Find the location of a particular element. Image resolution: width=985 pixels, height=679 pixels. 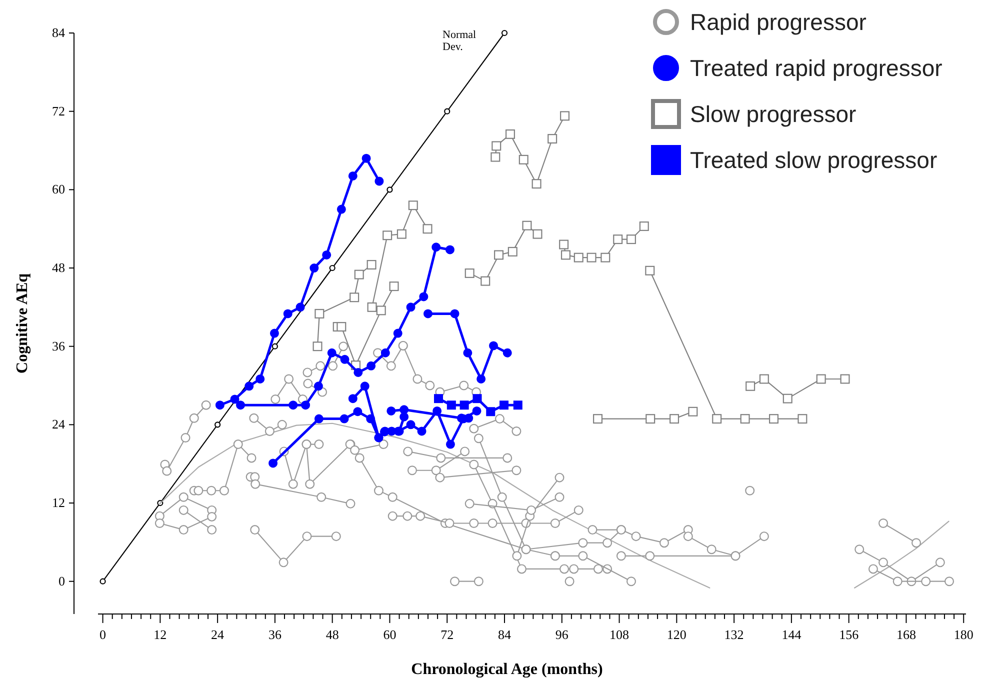

y-tick-label: 0 is located at coordinates (61, 580).